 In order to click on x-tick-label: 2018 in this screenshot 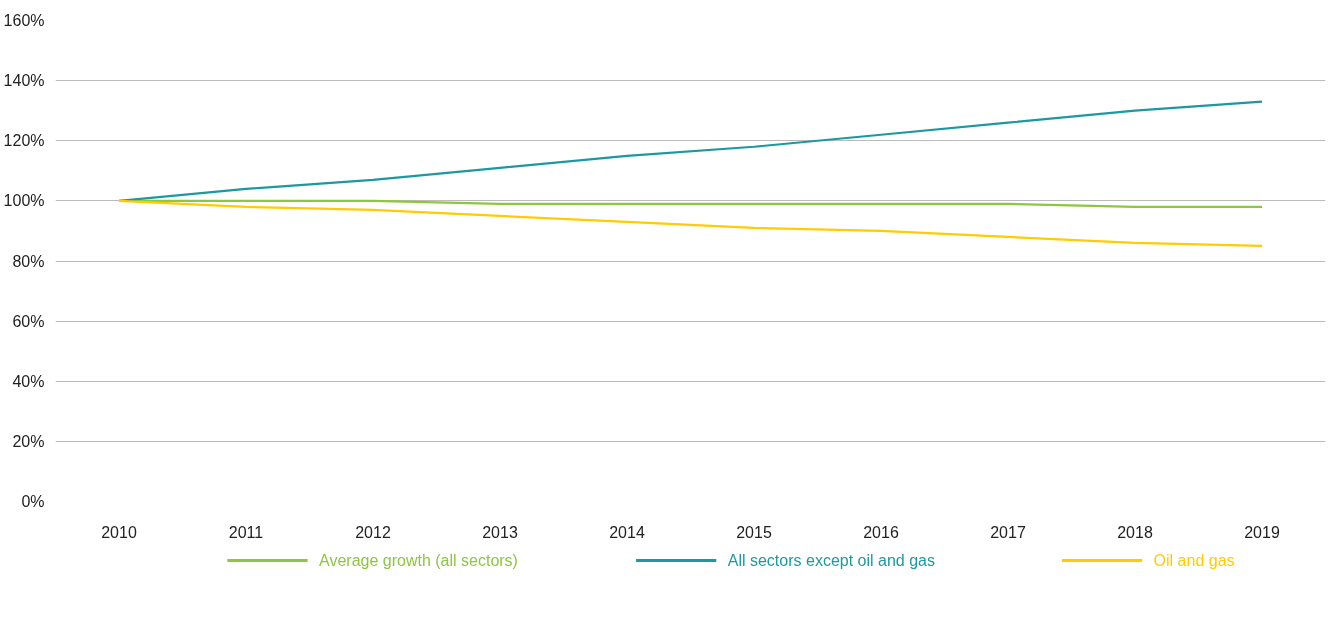, I will do `click(1135, 532)`.